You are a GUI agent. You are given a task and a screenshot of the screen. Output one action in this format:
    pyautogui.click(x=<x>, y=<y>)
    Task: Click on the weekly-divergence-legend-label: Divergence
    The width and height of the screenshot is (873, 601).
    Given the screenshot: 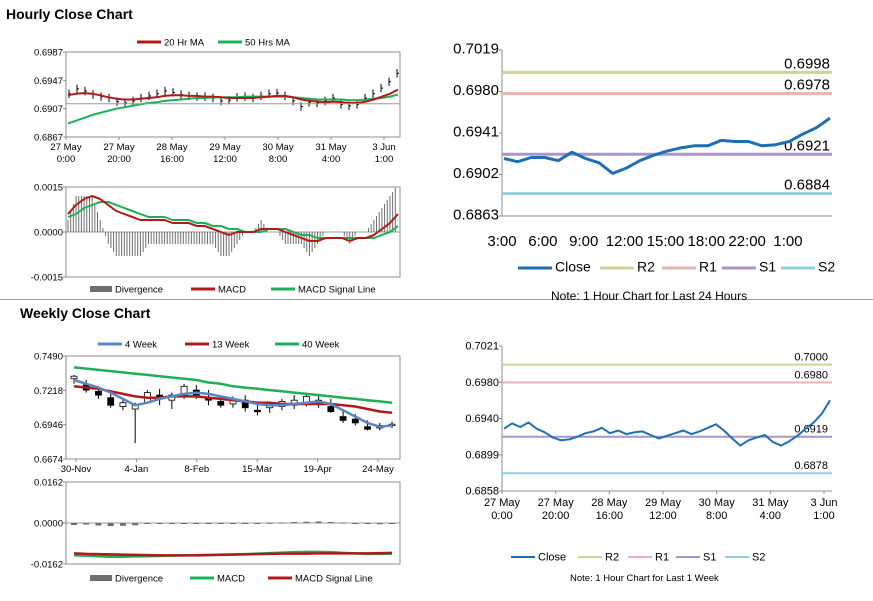 What is the action you would take?
    pyautogui.click(x=139, y=579)
    